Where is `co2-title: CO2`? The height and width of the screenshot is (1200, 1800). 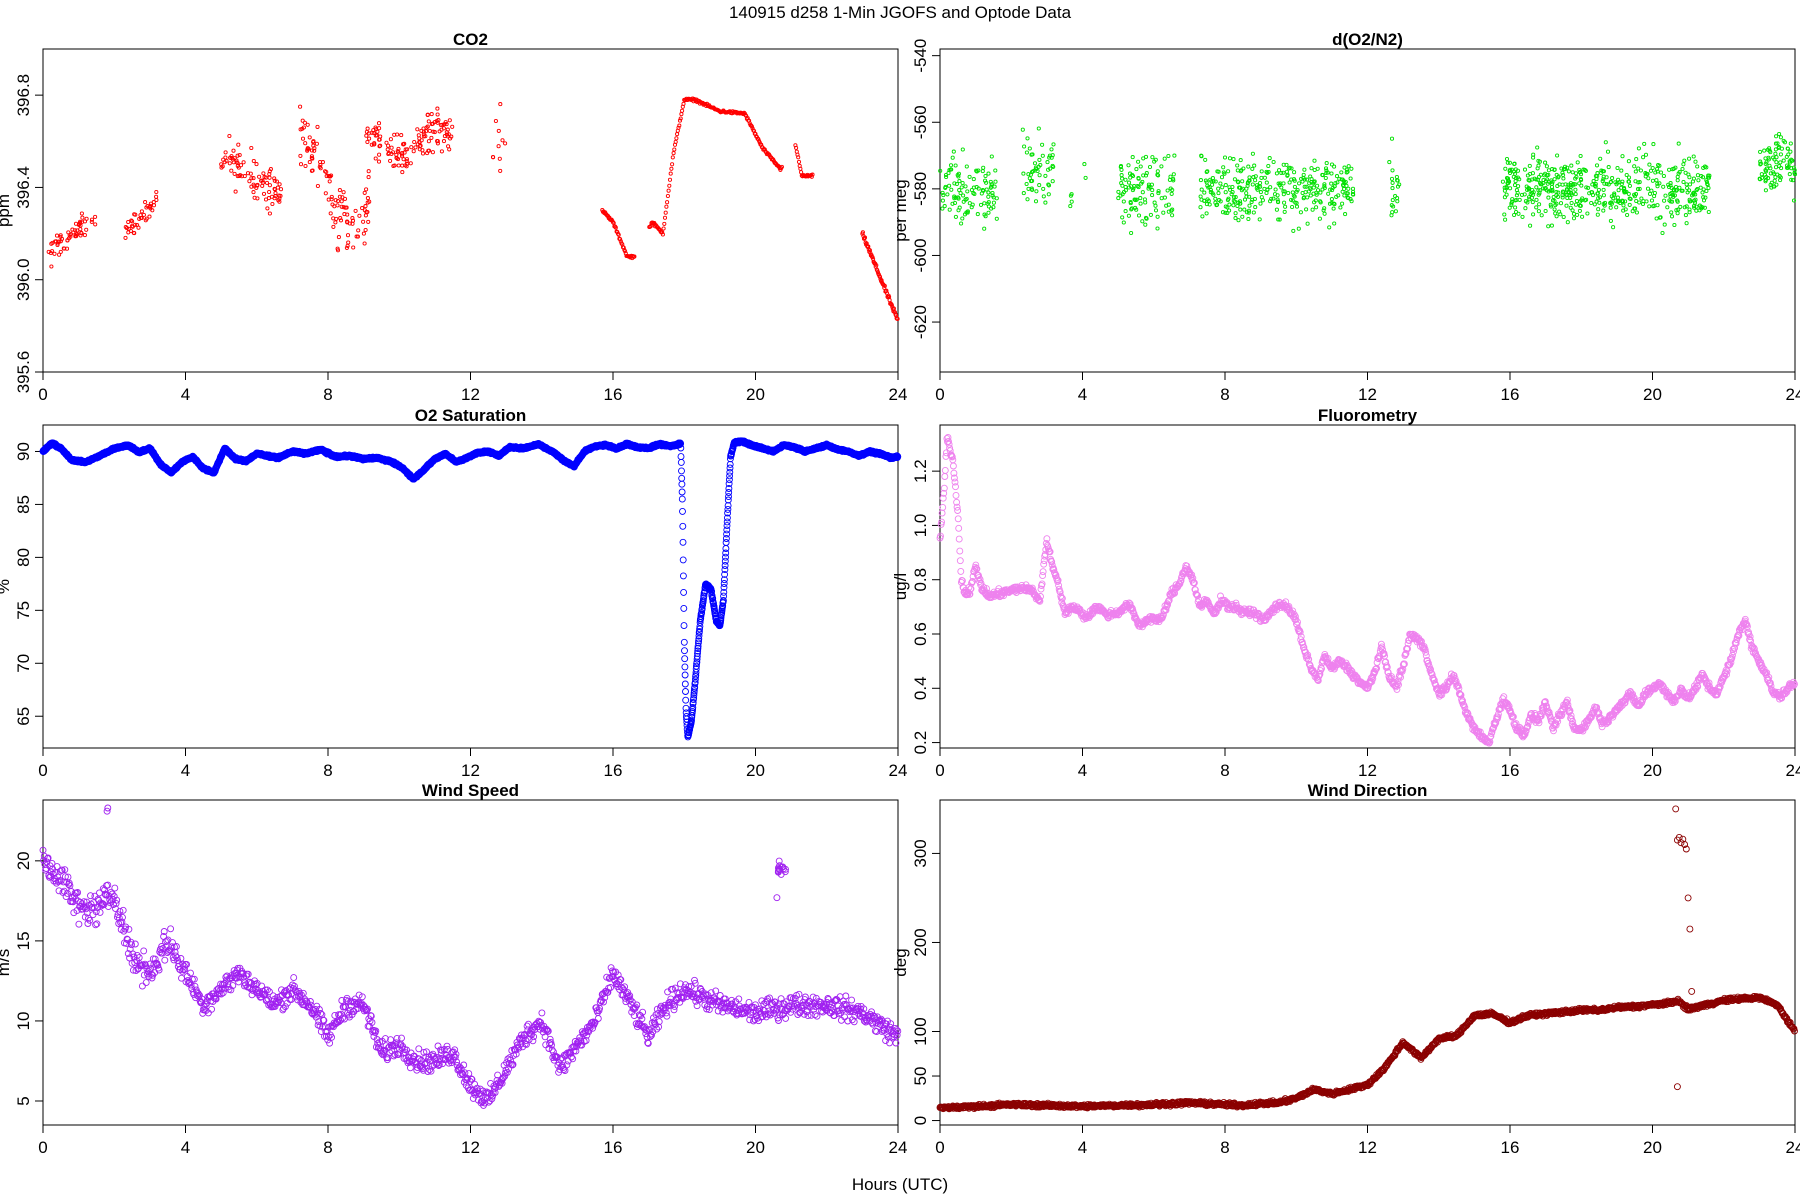 co2-title: CO2 is located at coordinates (470, 39).